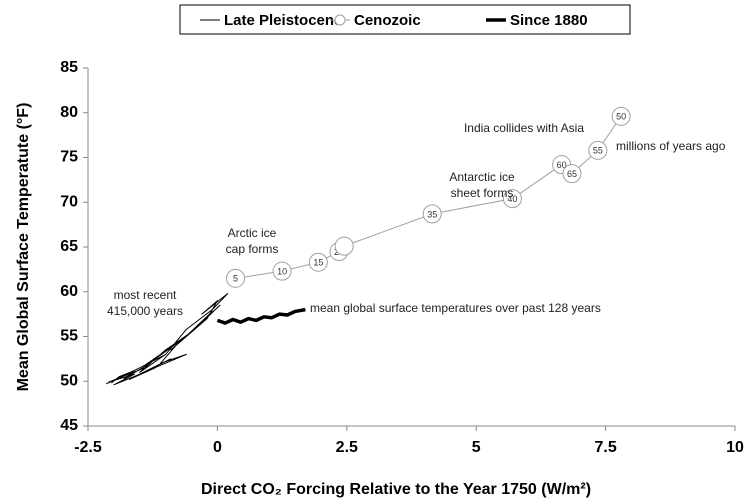  I want to click on x-tick-label: 10, so click(735, 447).